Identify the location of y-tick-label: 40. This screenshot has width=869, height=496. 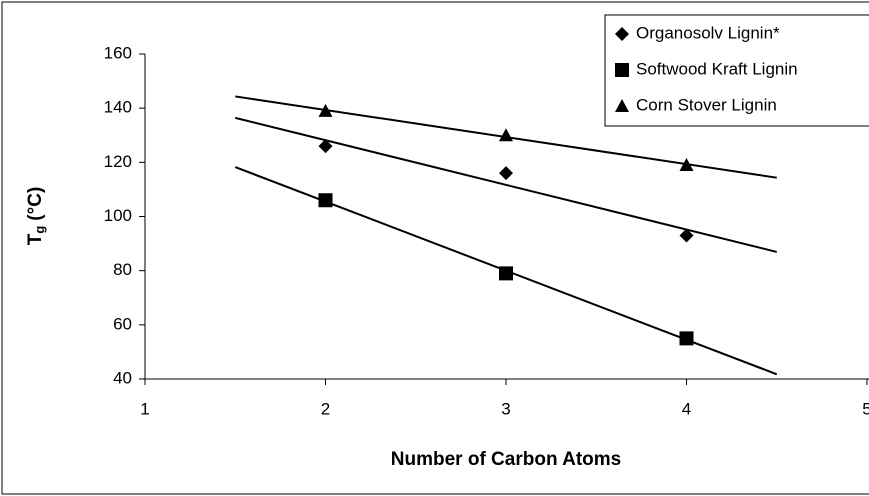
(122, 377).